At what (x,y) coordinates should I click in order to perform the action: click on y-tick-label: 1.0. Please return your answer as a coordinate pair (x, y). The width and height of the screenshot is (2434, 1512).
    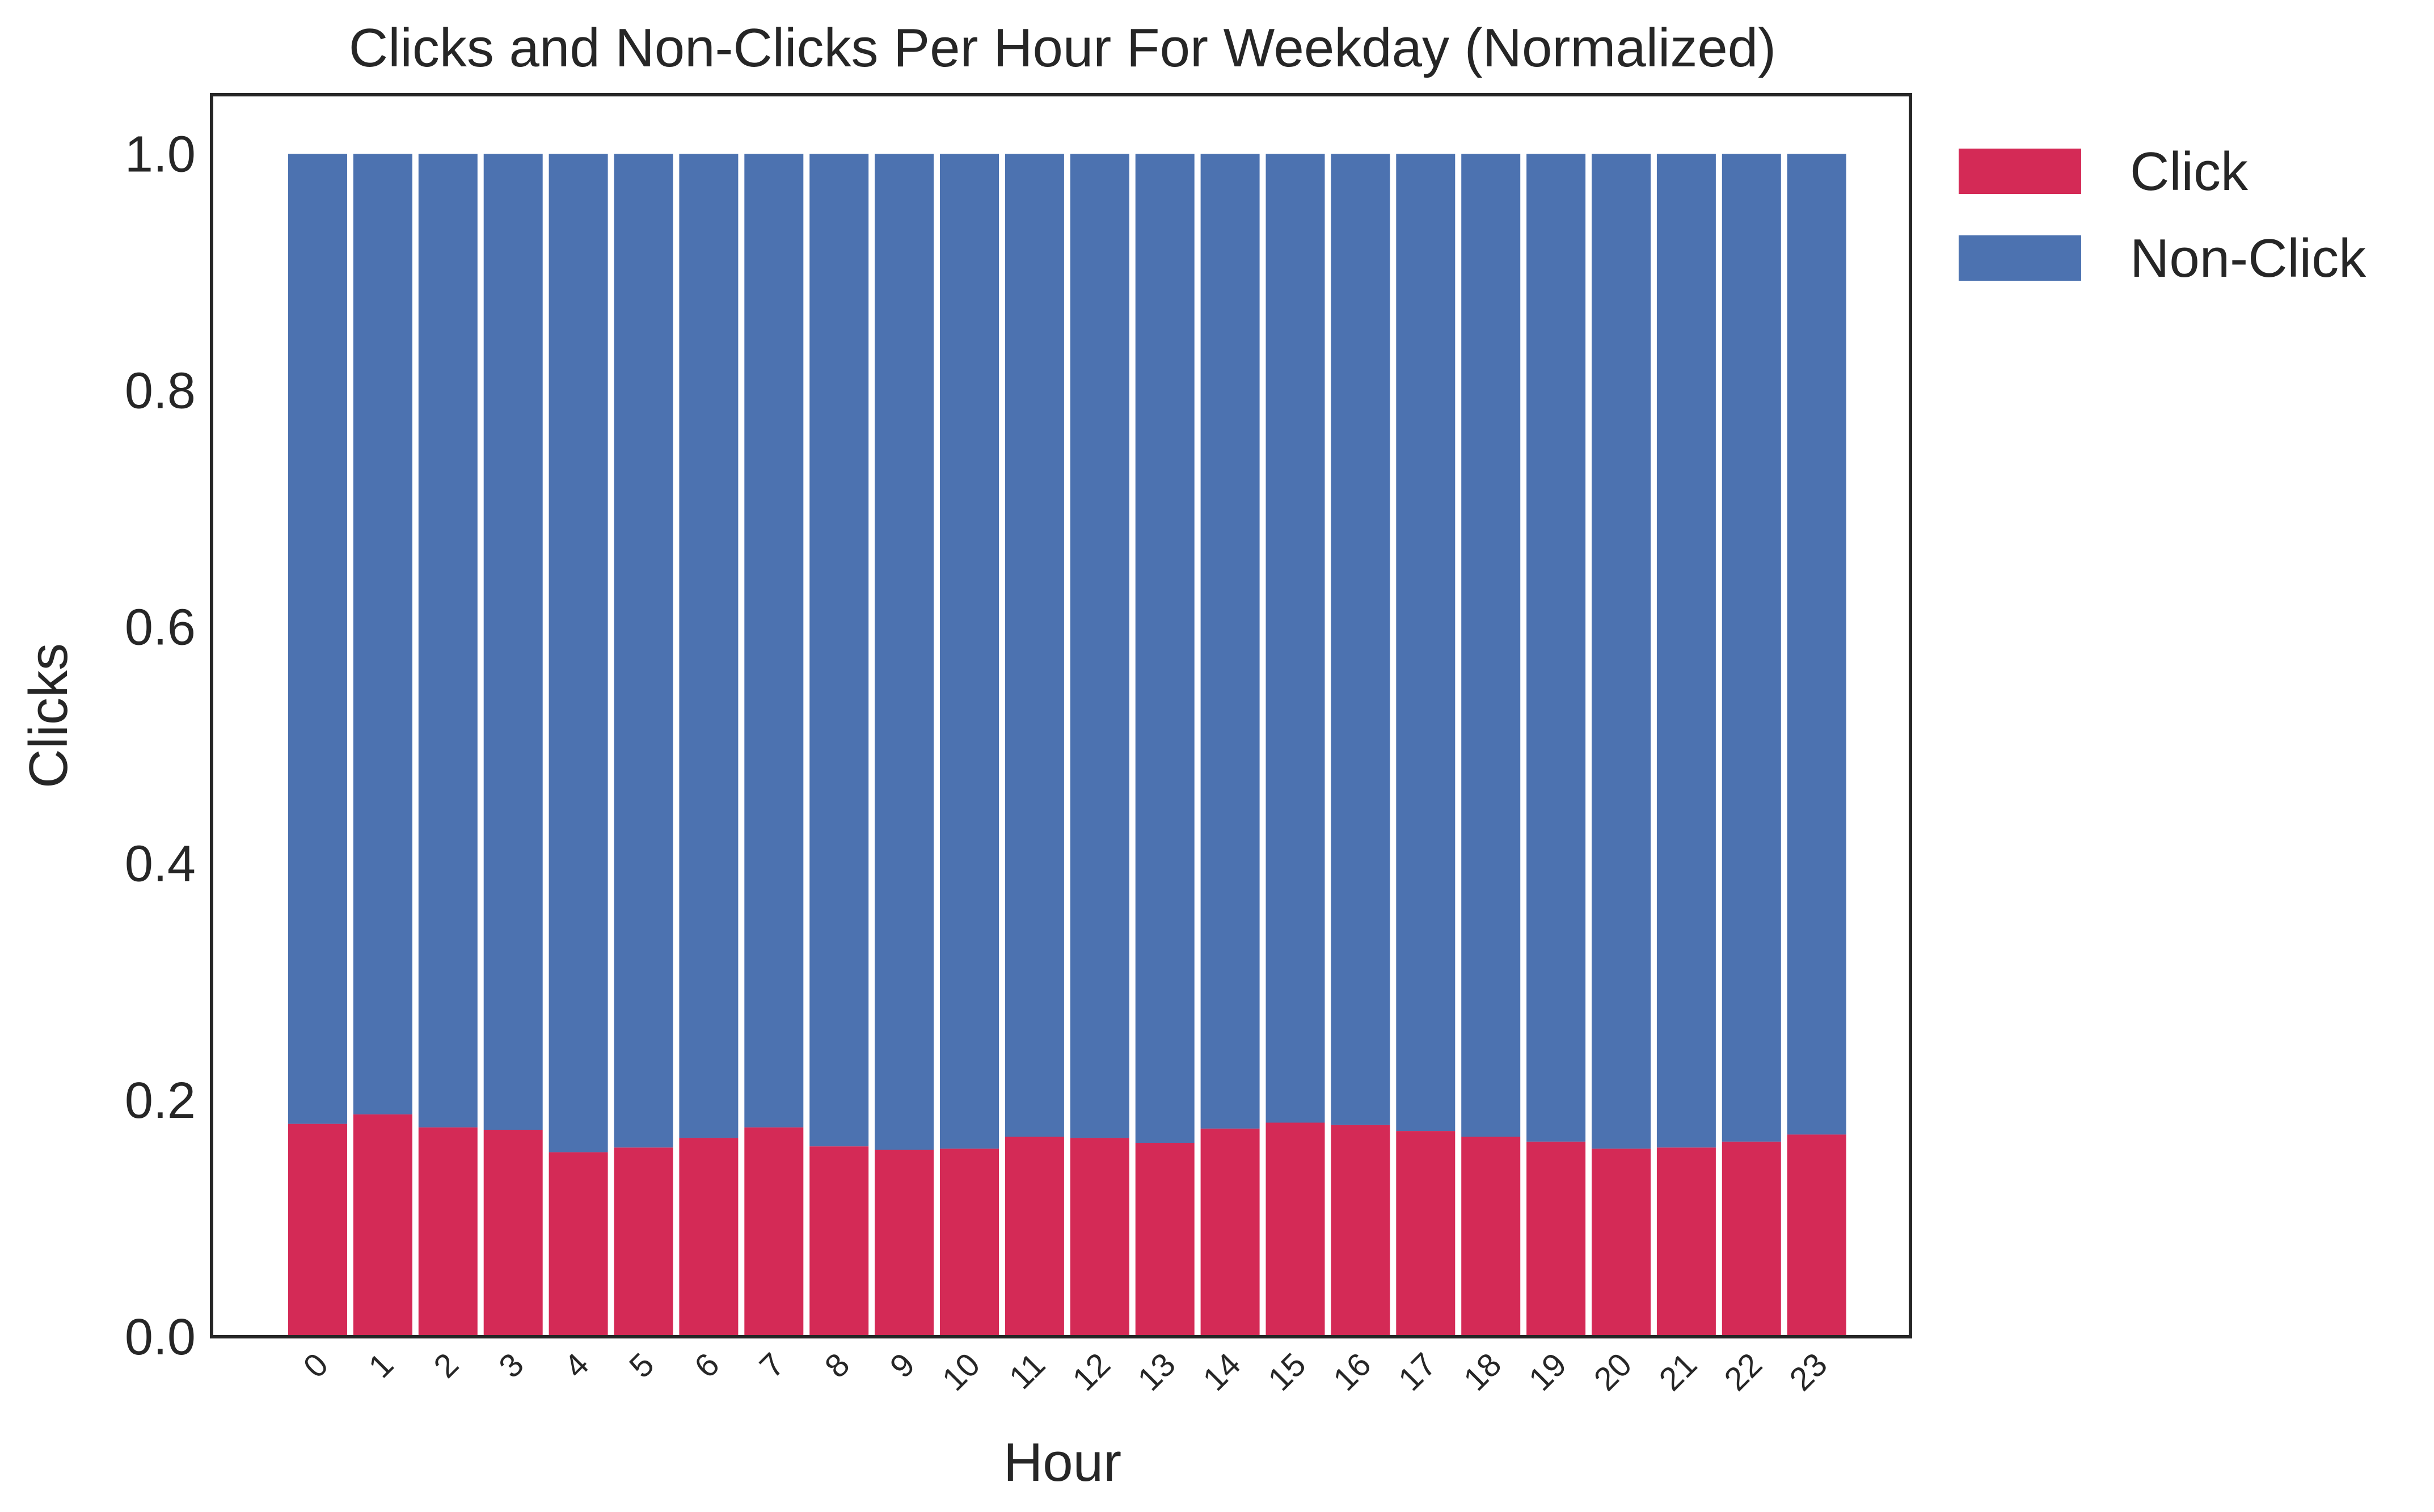
    Looking at the image, I should click on (161, 154).